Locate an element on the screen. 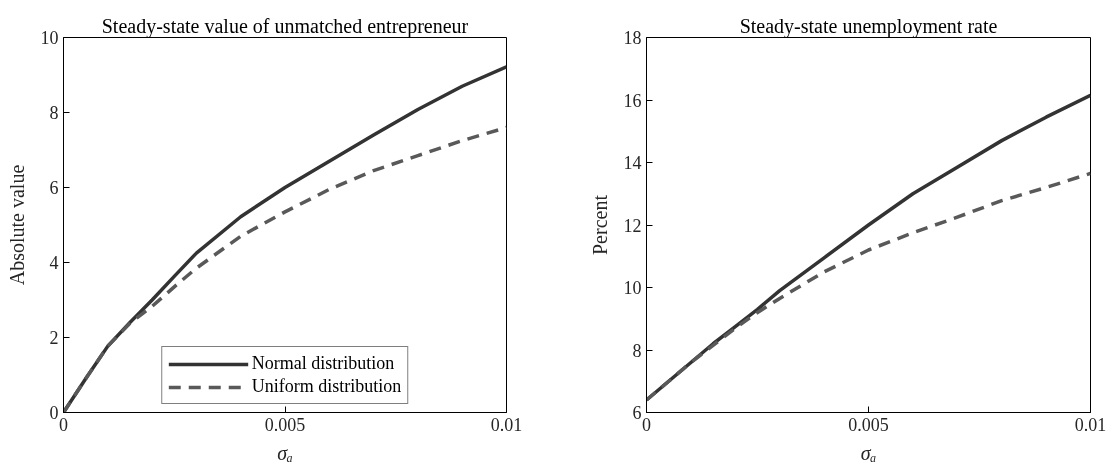 The height and width of the screenshot is (472, 1109). y-tick-label: 16 is located at coordinates (632, 100).